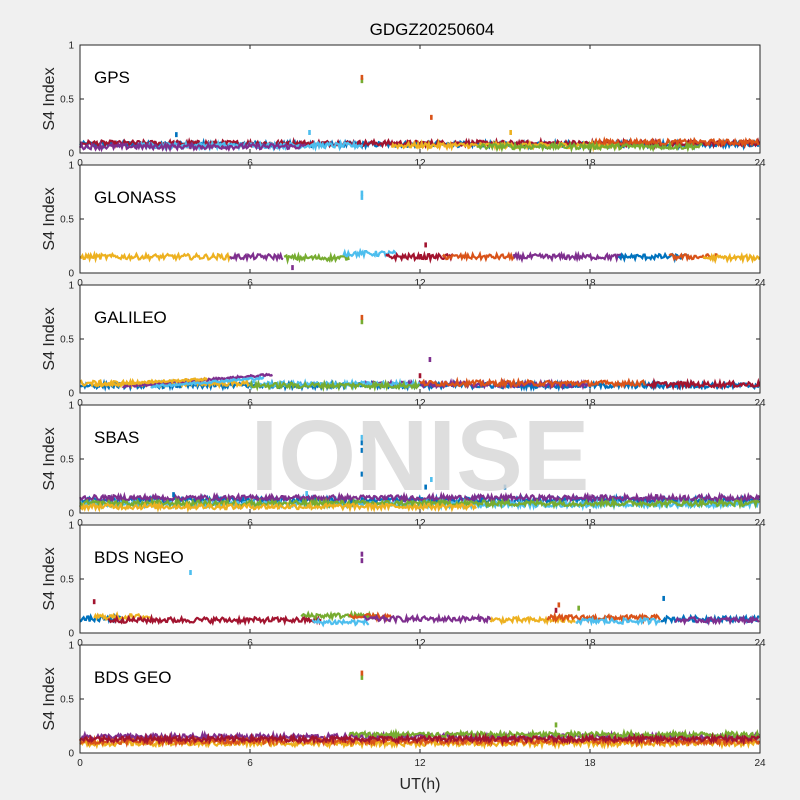  I want to click on panel-label: BDS NGEO, so click(139, 557).